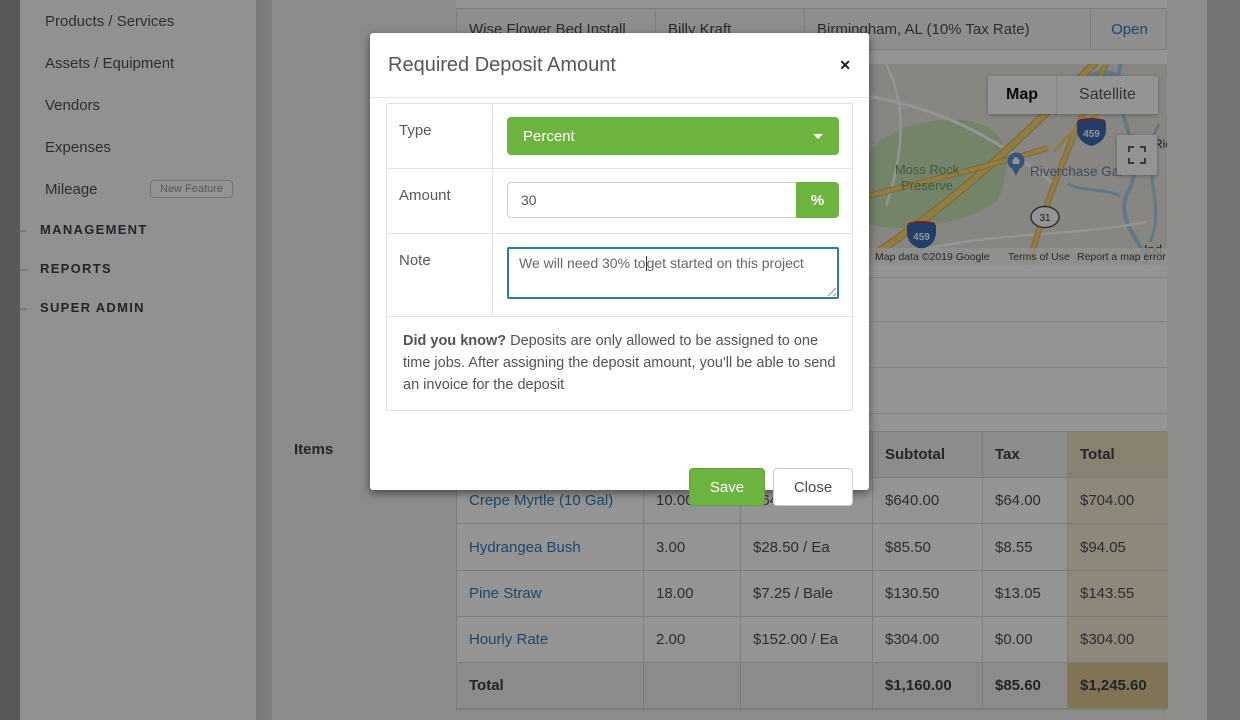 The image size is (1240, 720). Describe the element at coordinates (813, 487) in the screenshot. I see `close-button: Close` at that location.